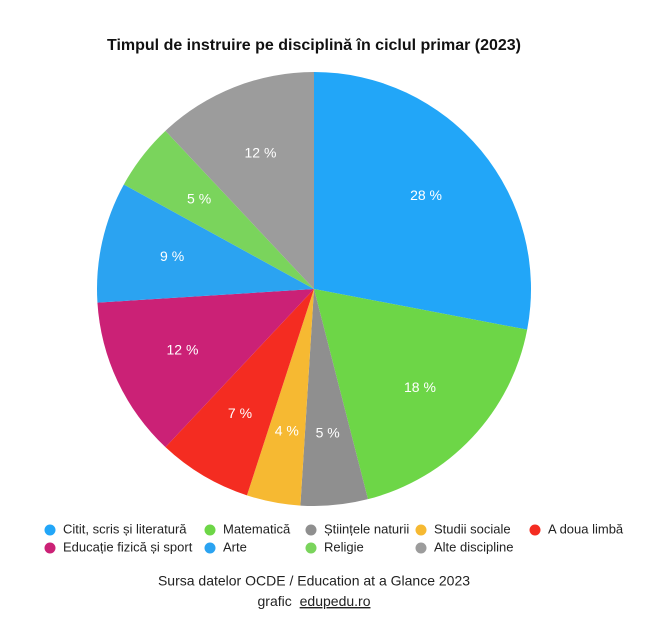 This screenshot has width=656, height=627. Describe the element at coordinates (586, 528) in the screenshot. I see `legend-label: A doua limbă` at that location.